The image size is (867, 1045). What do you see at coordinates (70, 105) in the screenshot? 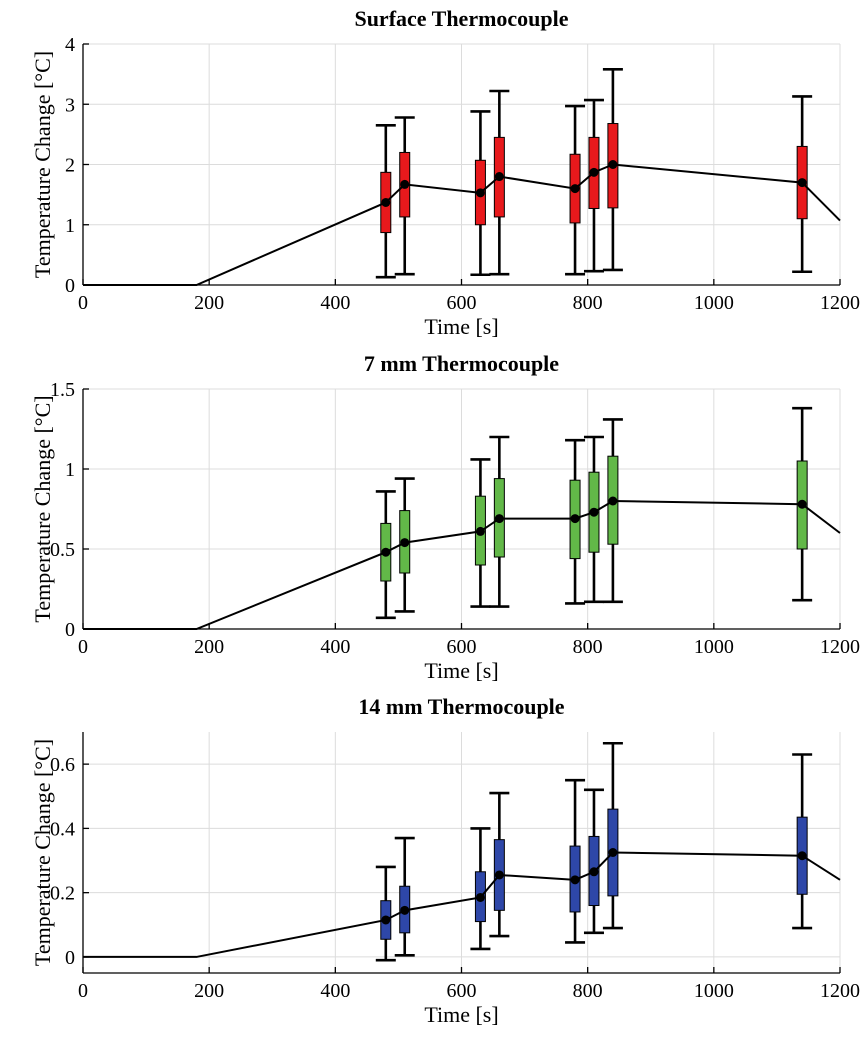
I see `y-tick-label: 3` at bounding box center [70, 105].